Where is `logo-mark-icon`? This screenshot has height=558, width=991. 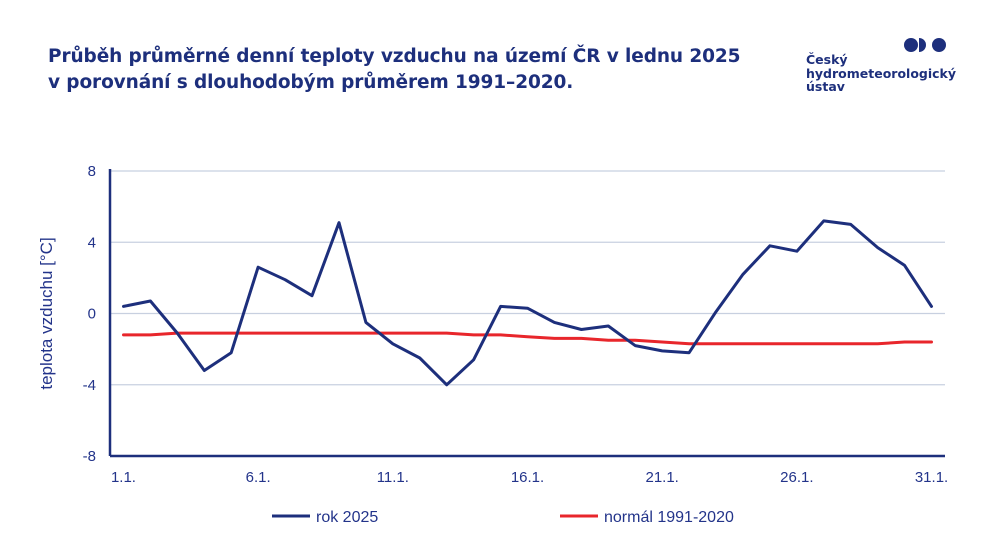
logo-mark-icon is located at coordinates (925, 45).